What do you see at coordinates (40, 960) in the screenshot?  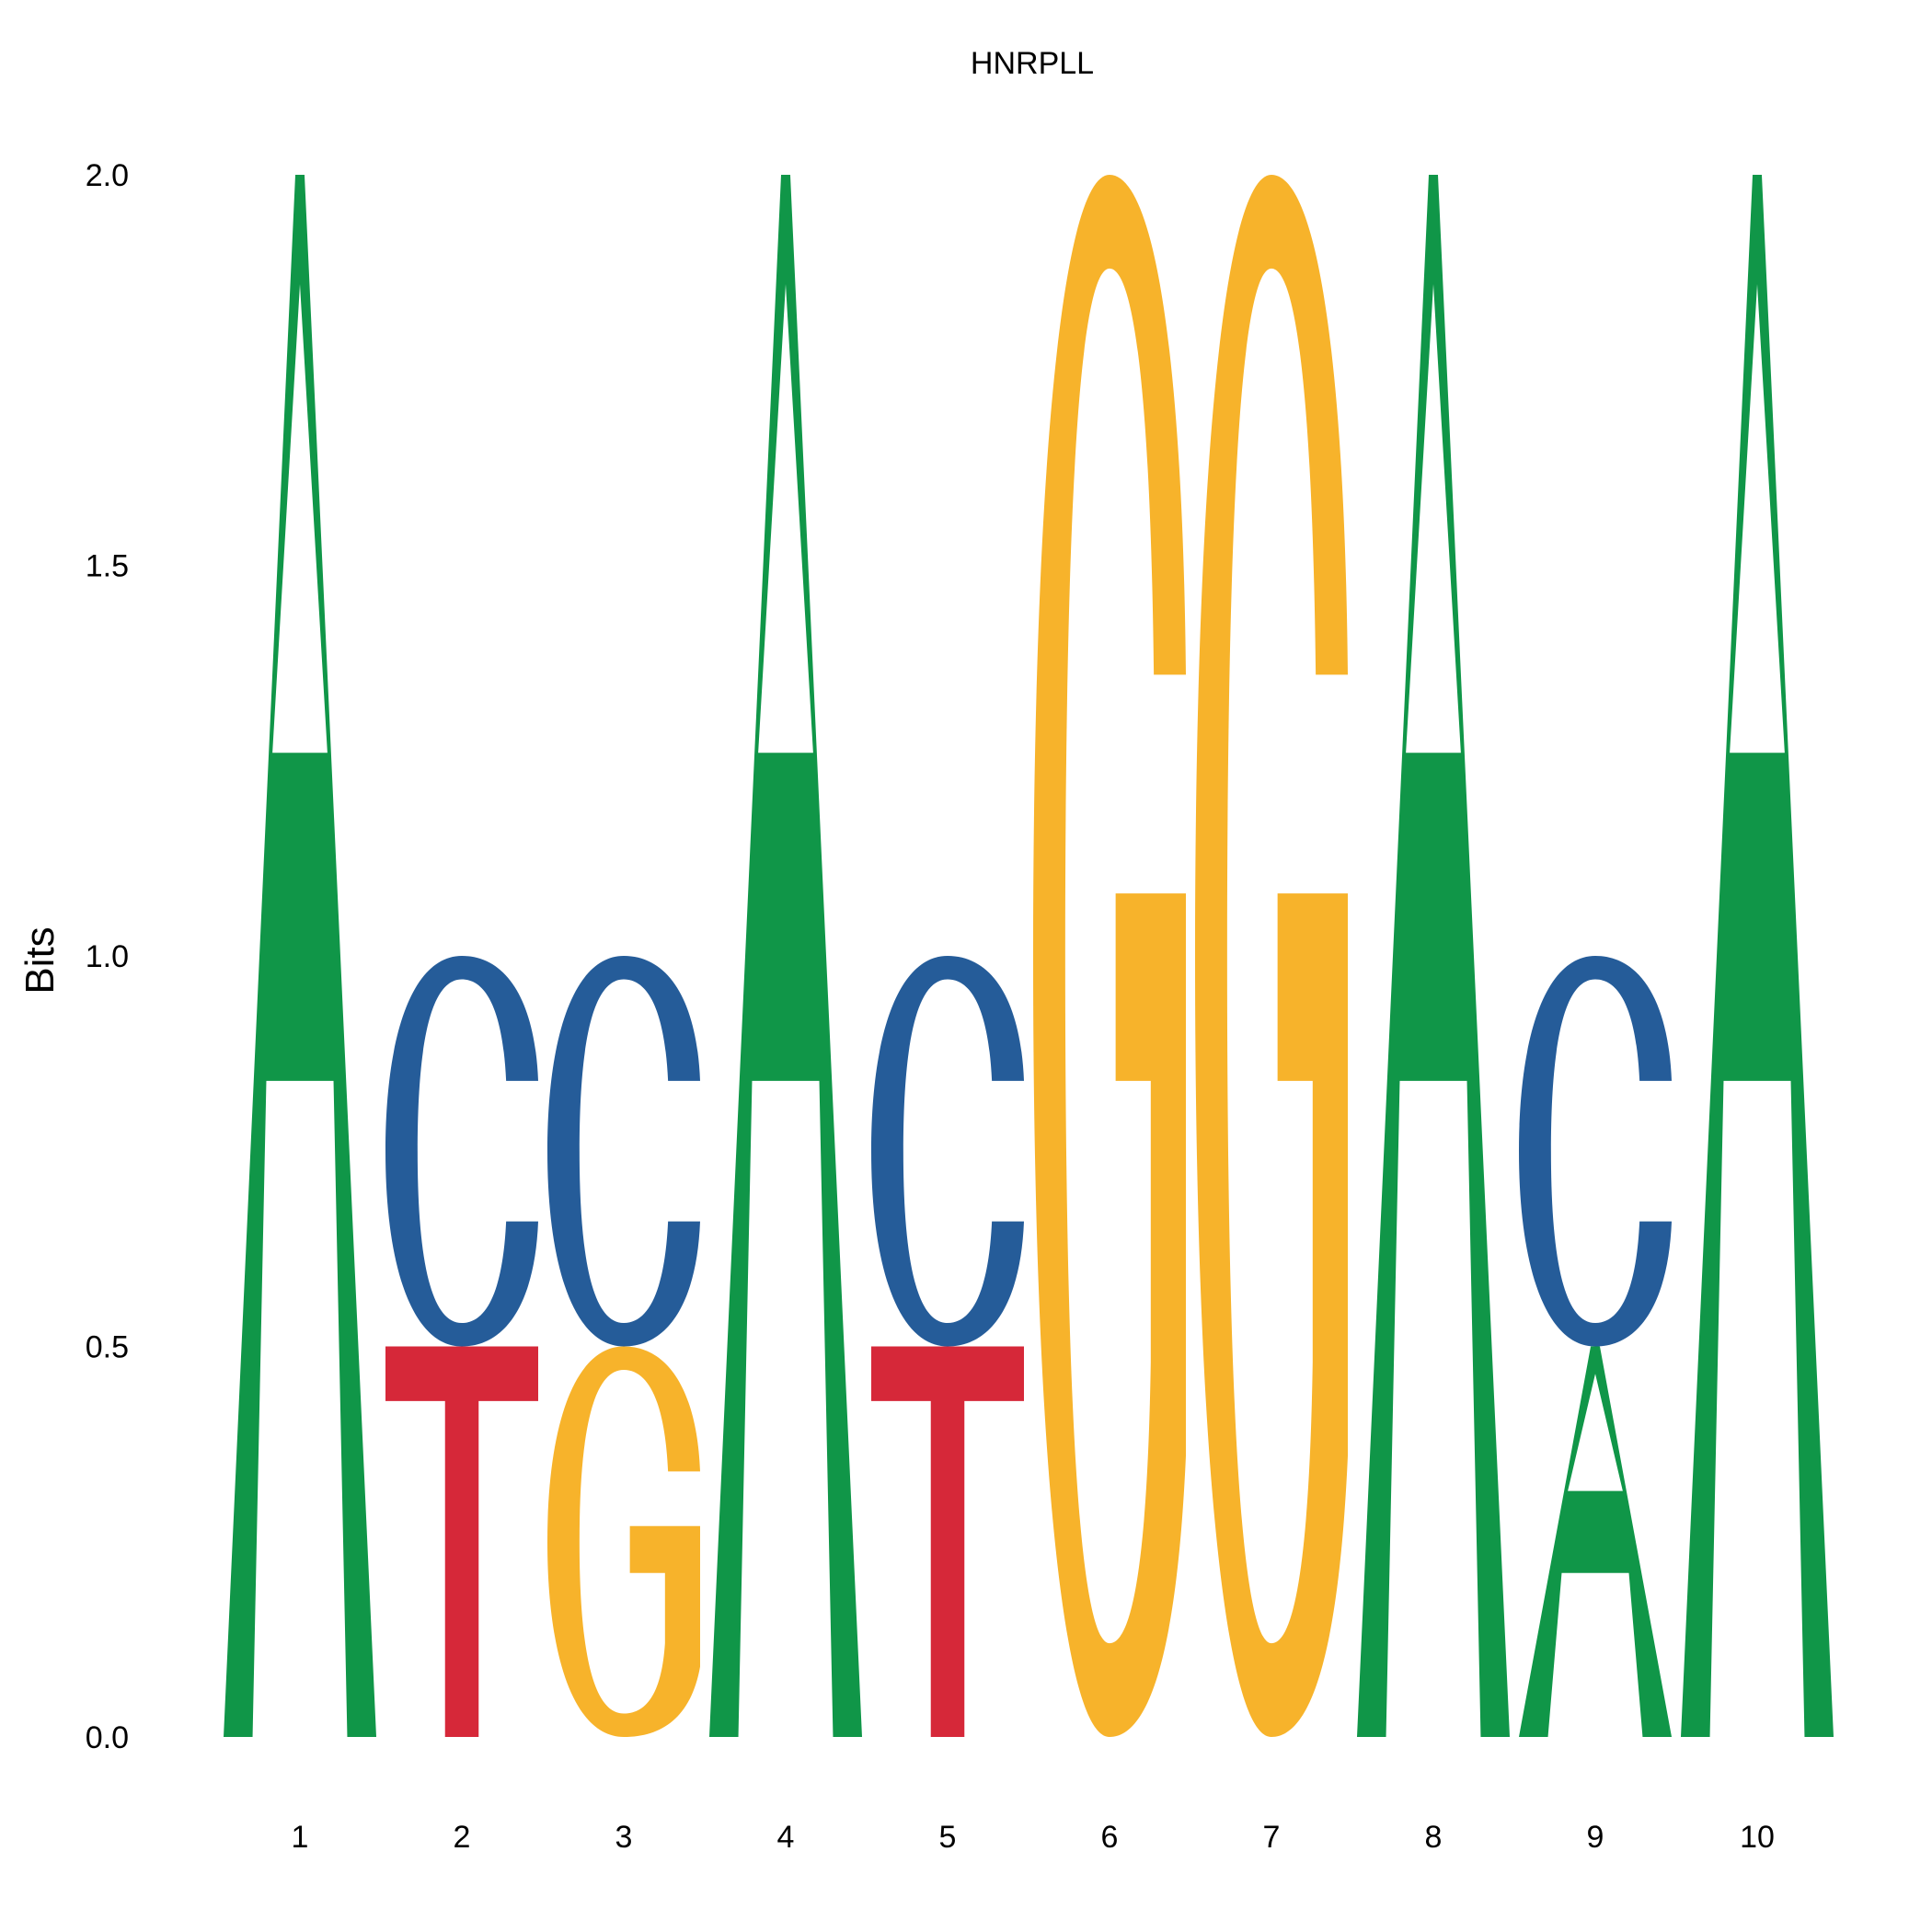 I see `y-axis-label: Bits` at bounding box center [40, 960].